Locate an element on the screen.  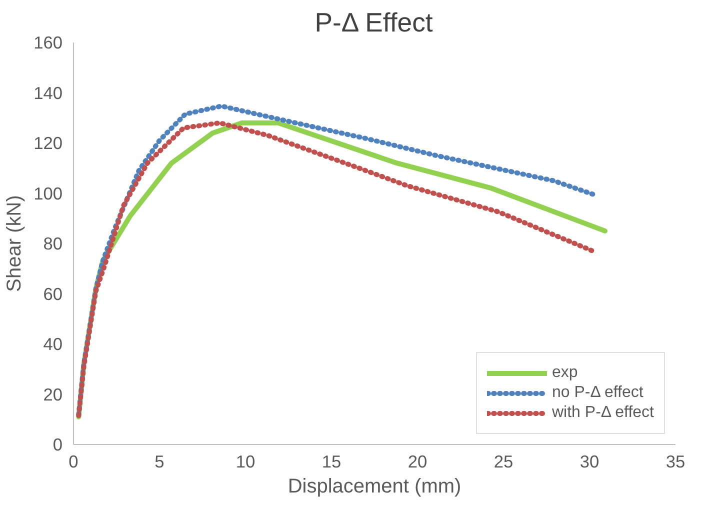
chart-title: P-Δ Effect is located at coordinates (374, 23).